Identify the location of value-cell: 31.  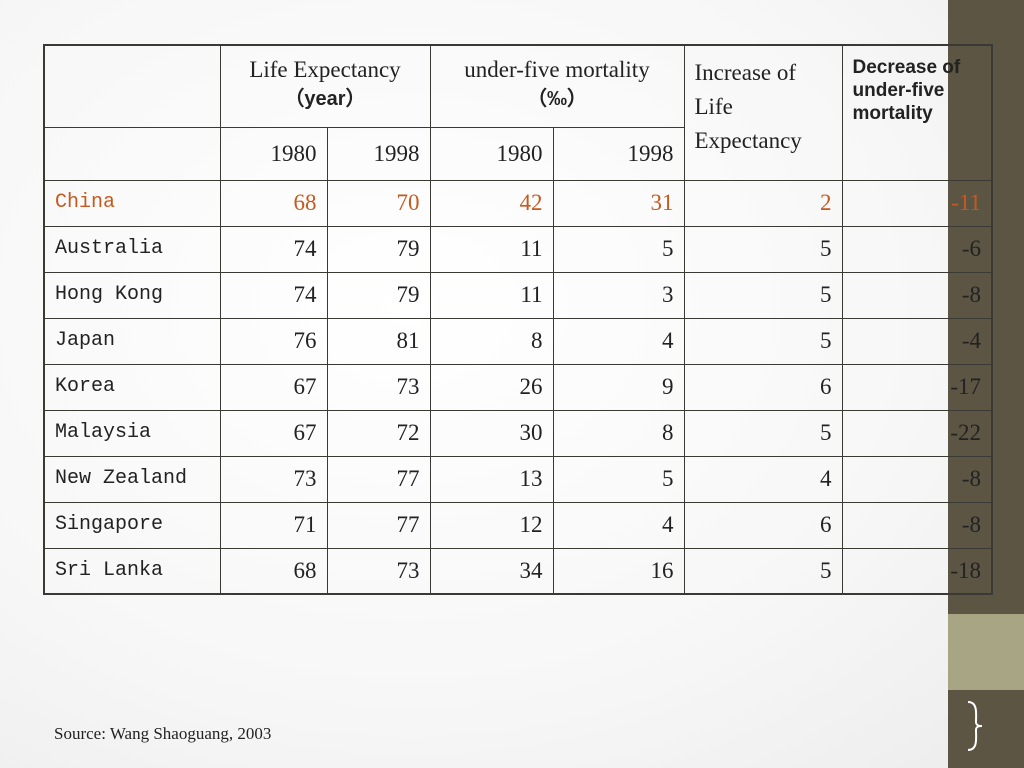
(618, 203).